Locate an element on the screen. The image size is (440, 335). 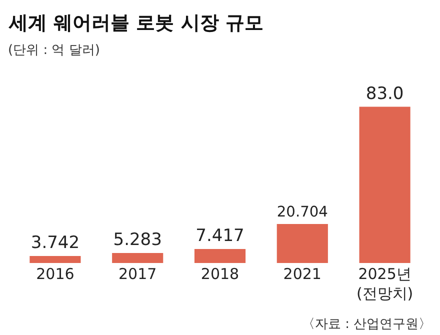
data-label: 5.283 is located at coordinates (137, 240).